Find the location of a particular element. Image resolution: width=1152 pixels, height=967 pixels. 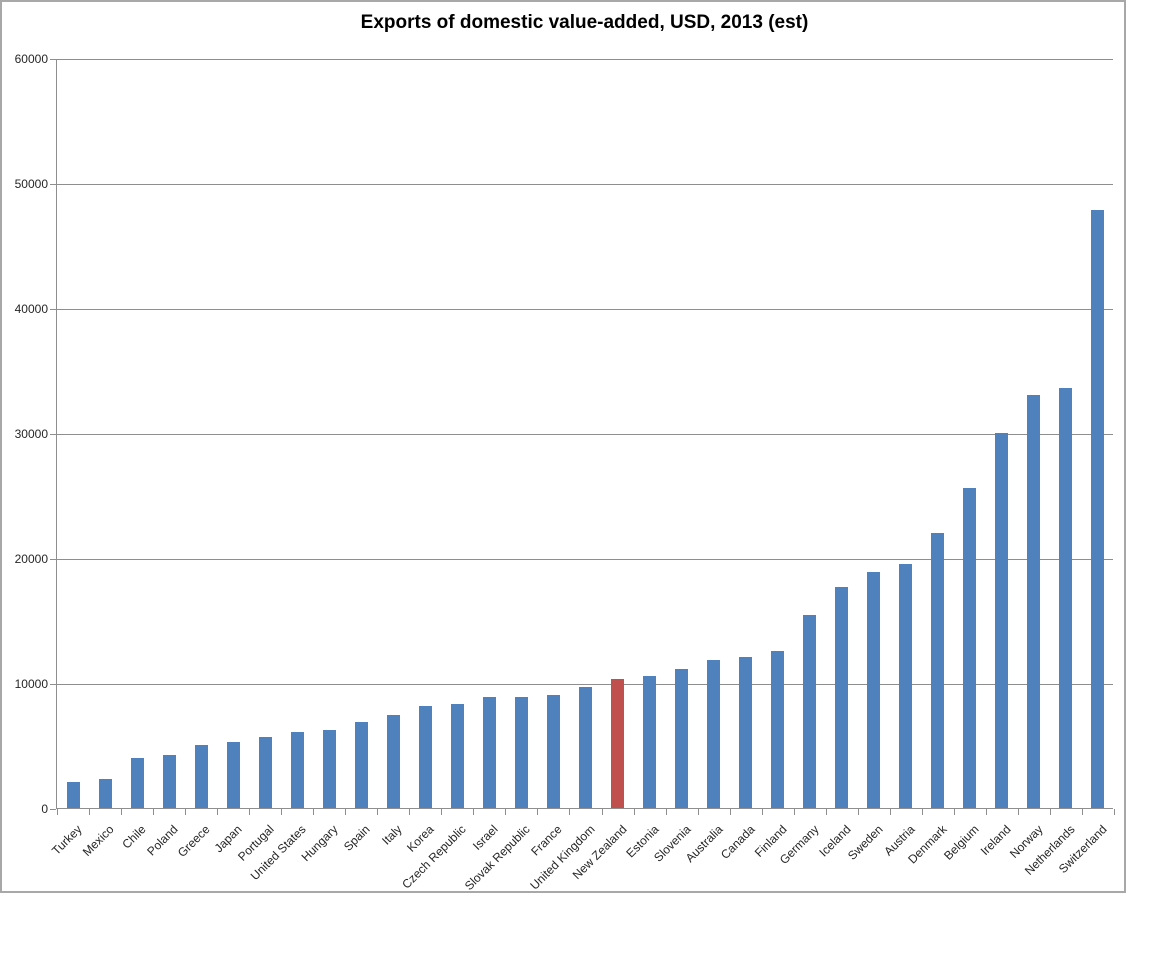

bar-slot-slovak-republic is located at coordinates (521, 433).